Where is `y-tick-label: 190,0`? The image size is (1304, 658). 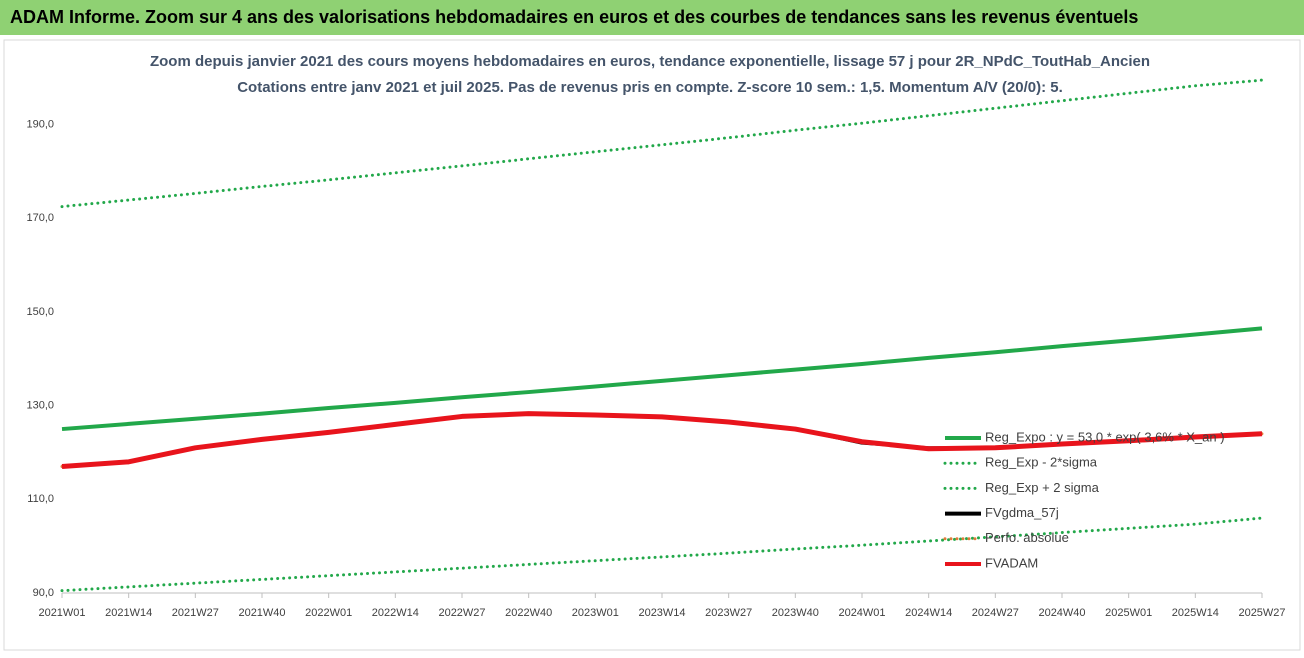 y-tick-label: 190,0 is located at coordinates (40, 125).